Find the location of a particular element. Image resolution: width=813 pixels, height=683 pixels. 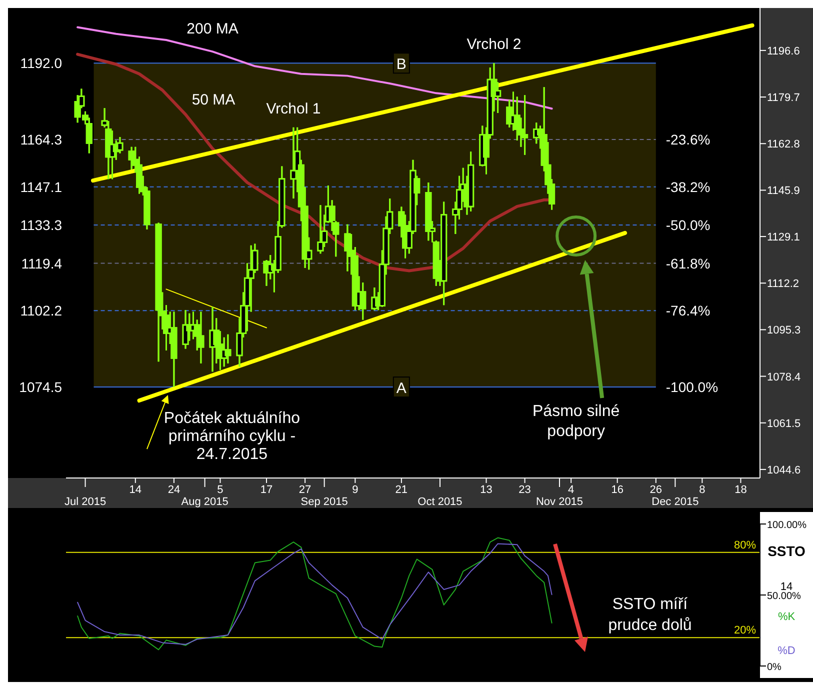

annotation: B is located at coordinates (401, 65).